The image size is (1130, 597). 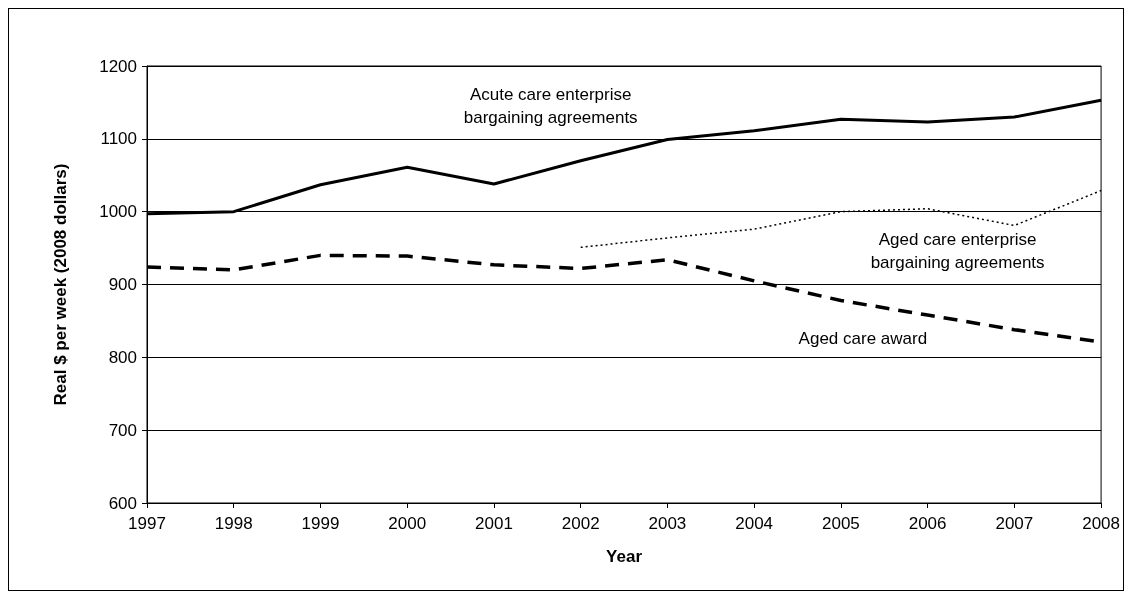 I want to click on y-tick-label: 700, so click(x=122, y=430).